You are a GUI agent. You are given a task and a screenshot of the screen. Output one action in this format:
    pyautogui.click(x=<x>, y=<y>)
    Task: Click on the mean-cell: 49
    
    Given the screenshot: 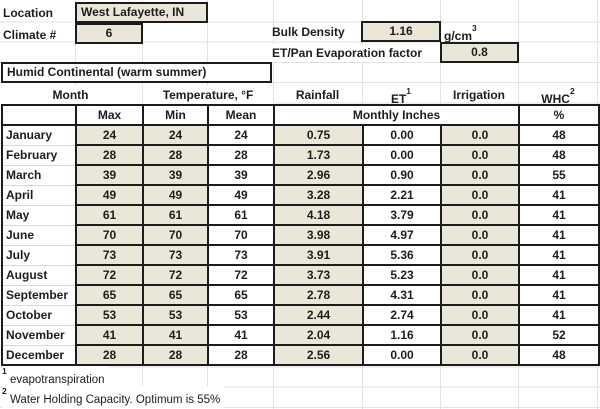 What is the action you would take?
    pyautogui.click(x=241, y=195)
    